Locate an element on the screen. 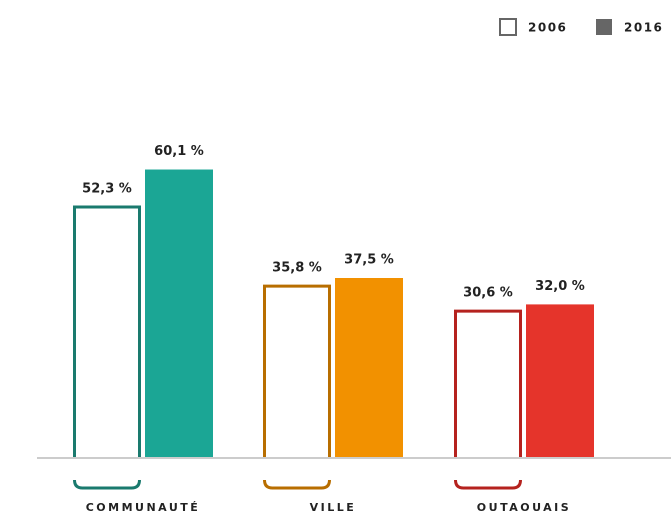  value-label: 60,1 % is located at coordinates (179, 151).